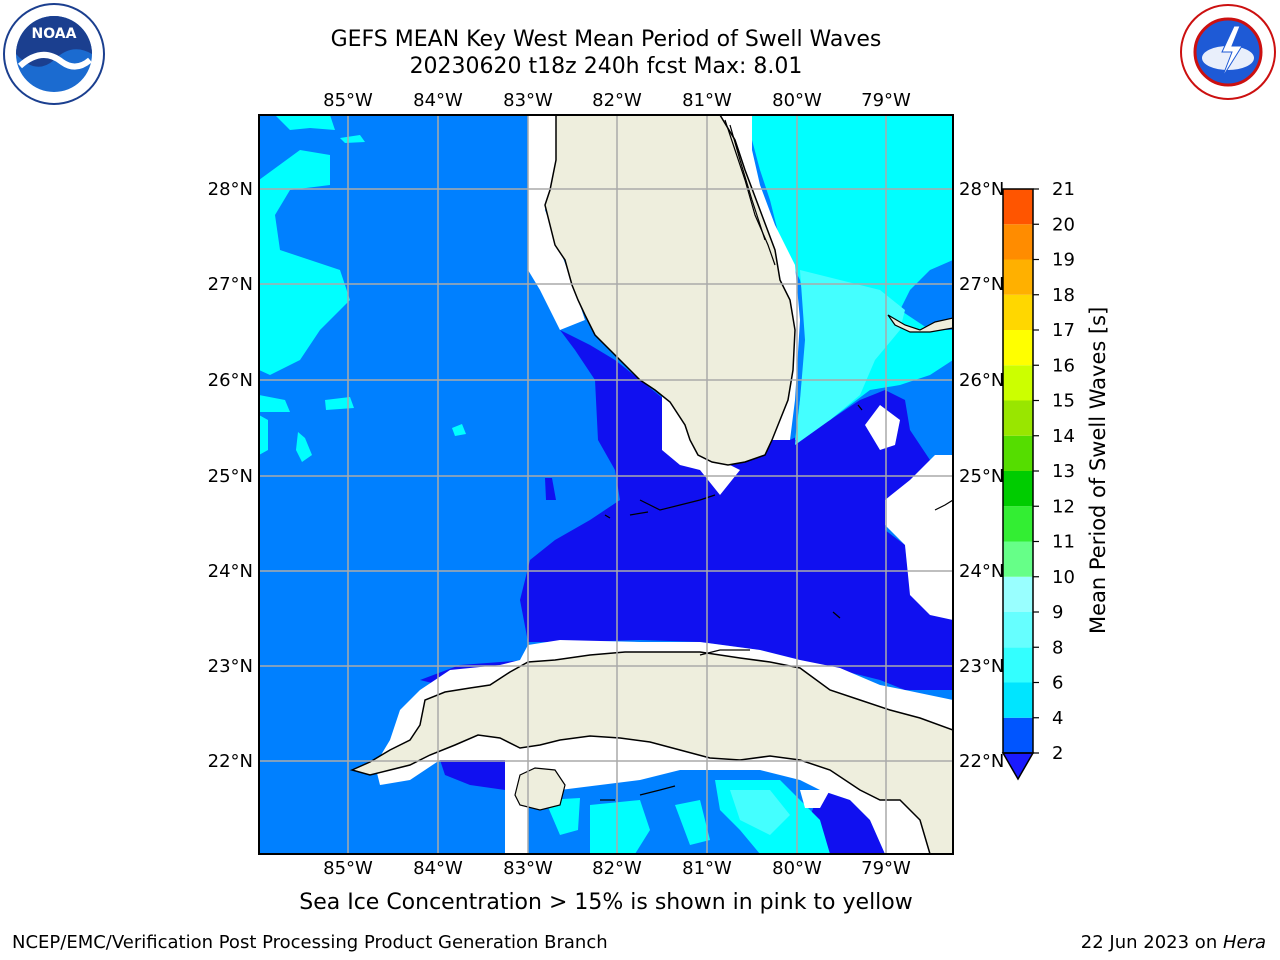 The height and width of the screenshot is (960, 1280). What do you see at coordinates (304, 262) in the screenshot?
I see `swell-4-6s-west` at bounding box center [304, 262].